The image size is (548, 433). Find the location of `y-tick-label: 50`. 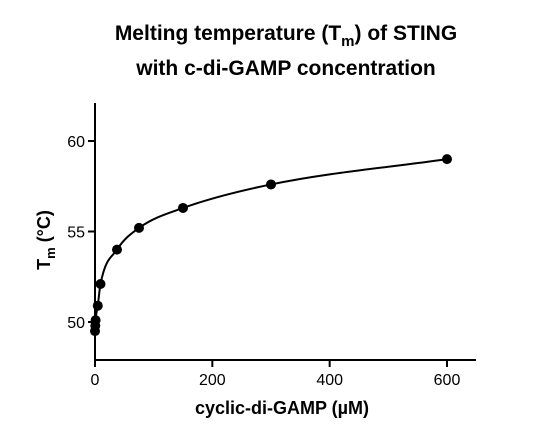

y-tick-label: 50 is located at coordinates (76, 323).